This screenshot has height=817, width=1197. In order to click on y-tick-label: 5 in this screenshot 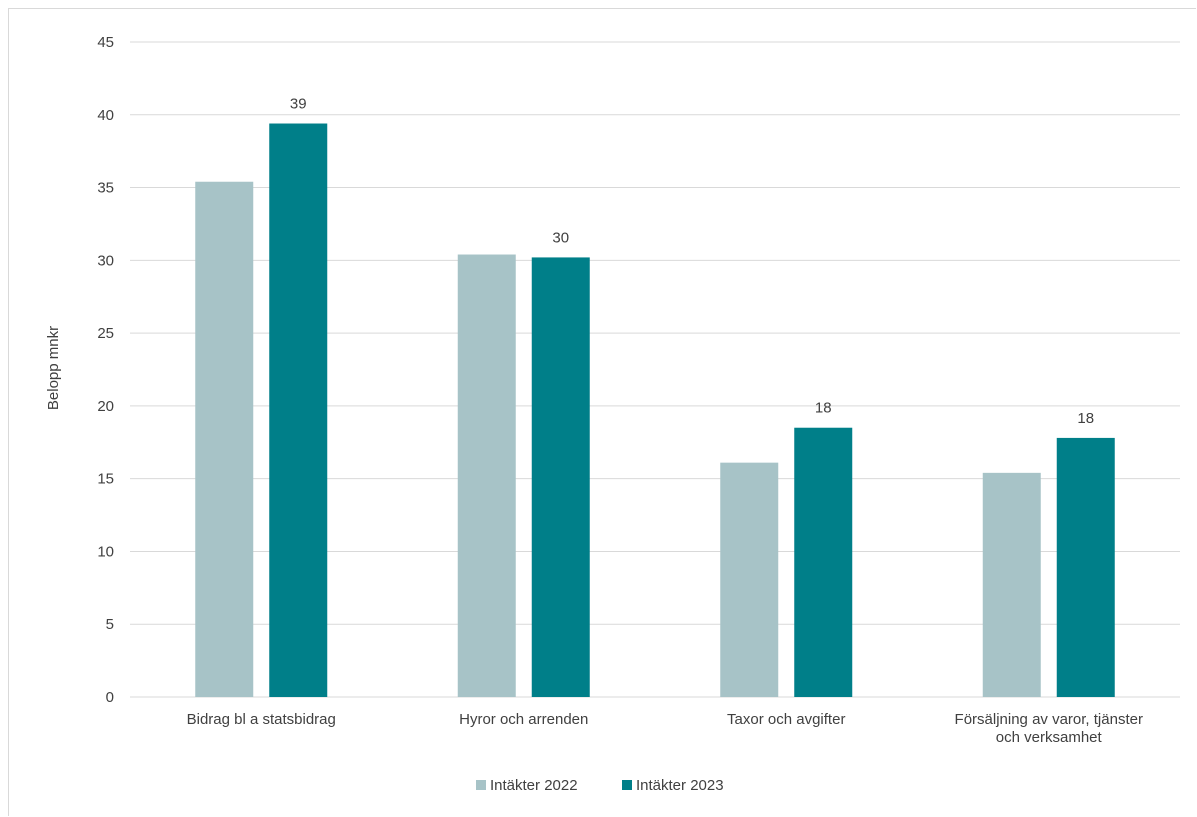, I will do `click(110, 624)`.